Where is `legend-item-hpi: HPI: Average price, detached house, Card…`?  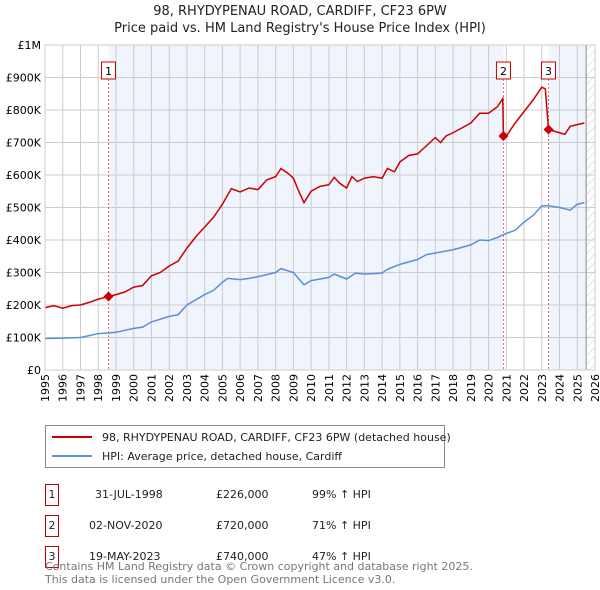
legend-item-hpi: HPI: Average price, detached house, Card… is located at coordinates (197, 456).